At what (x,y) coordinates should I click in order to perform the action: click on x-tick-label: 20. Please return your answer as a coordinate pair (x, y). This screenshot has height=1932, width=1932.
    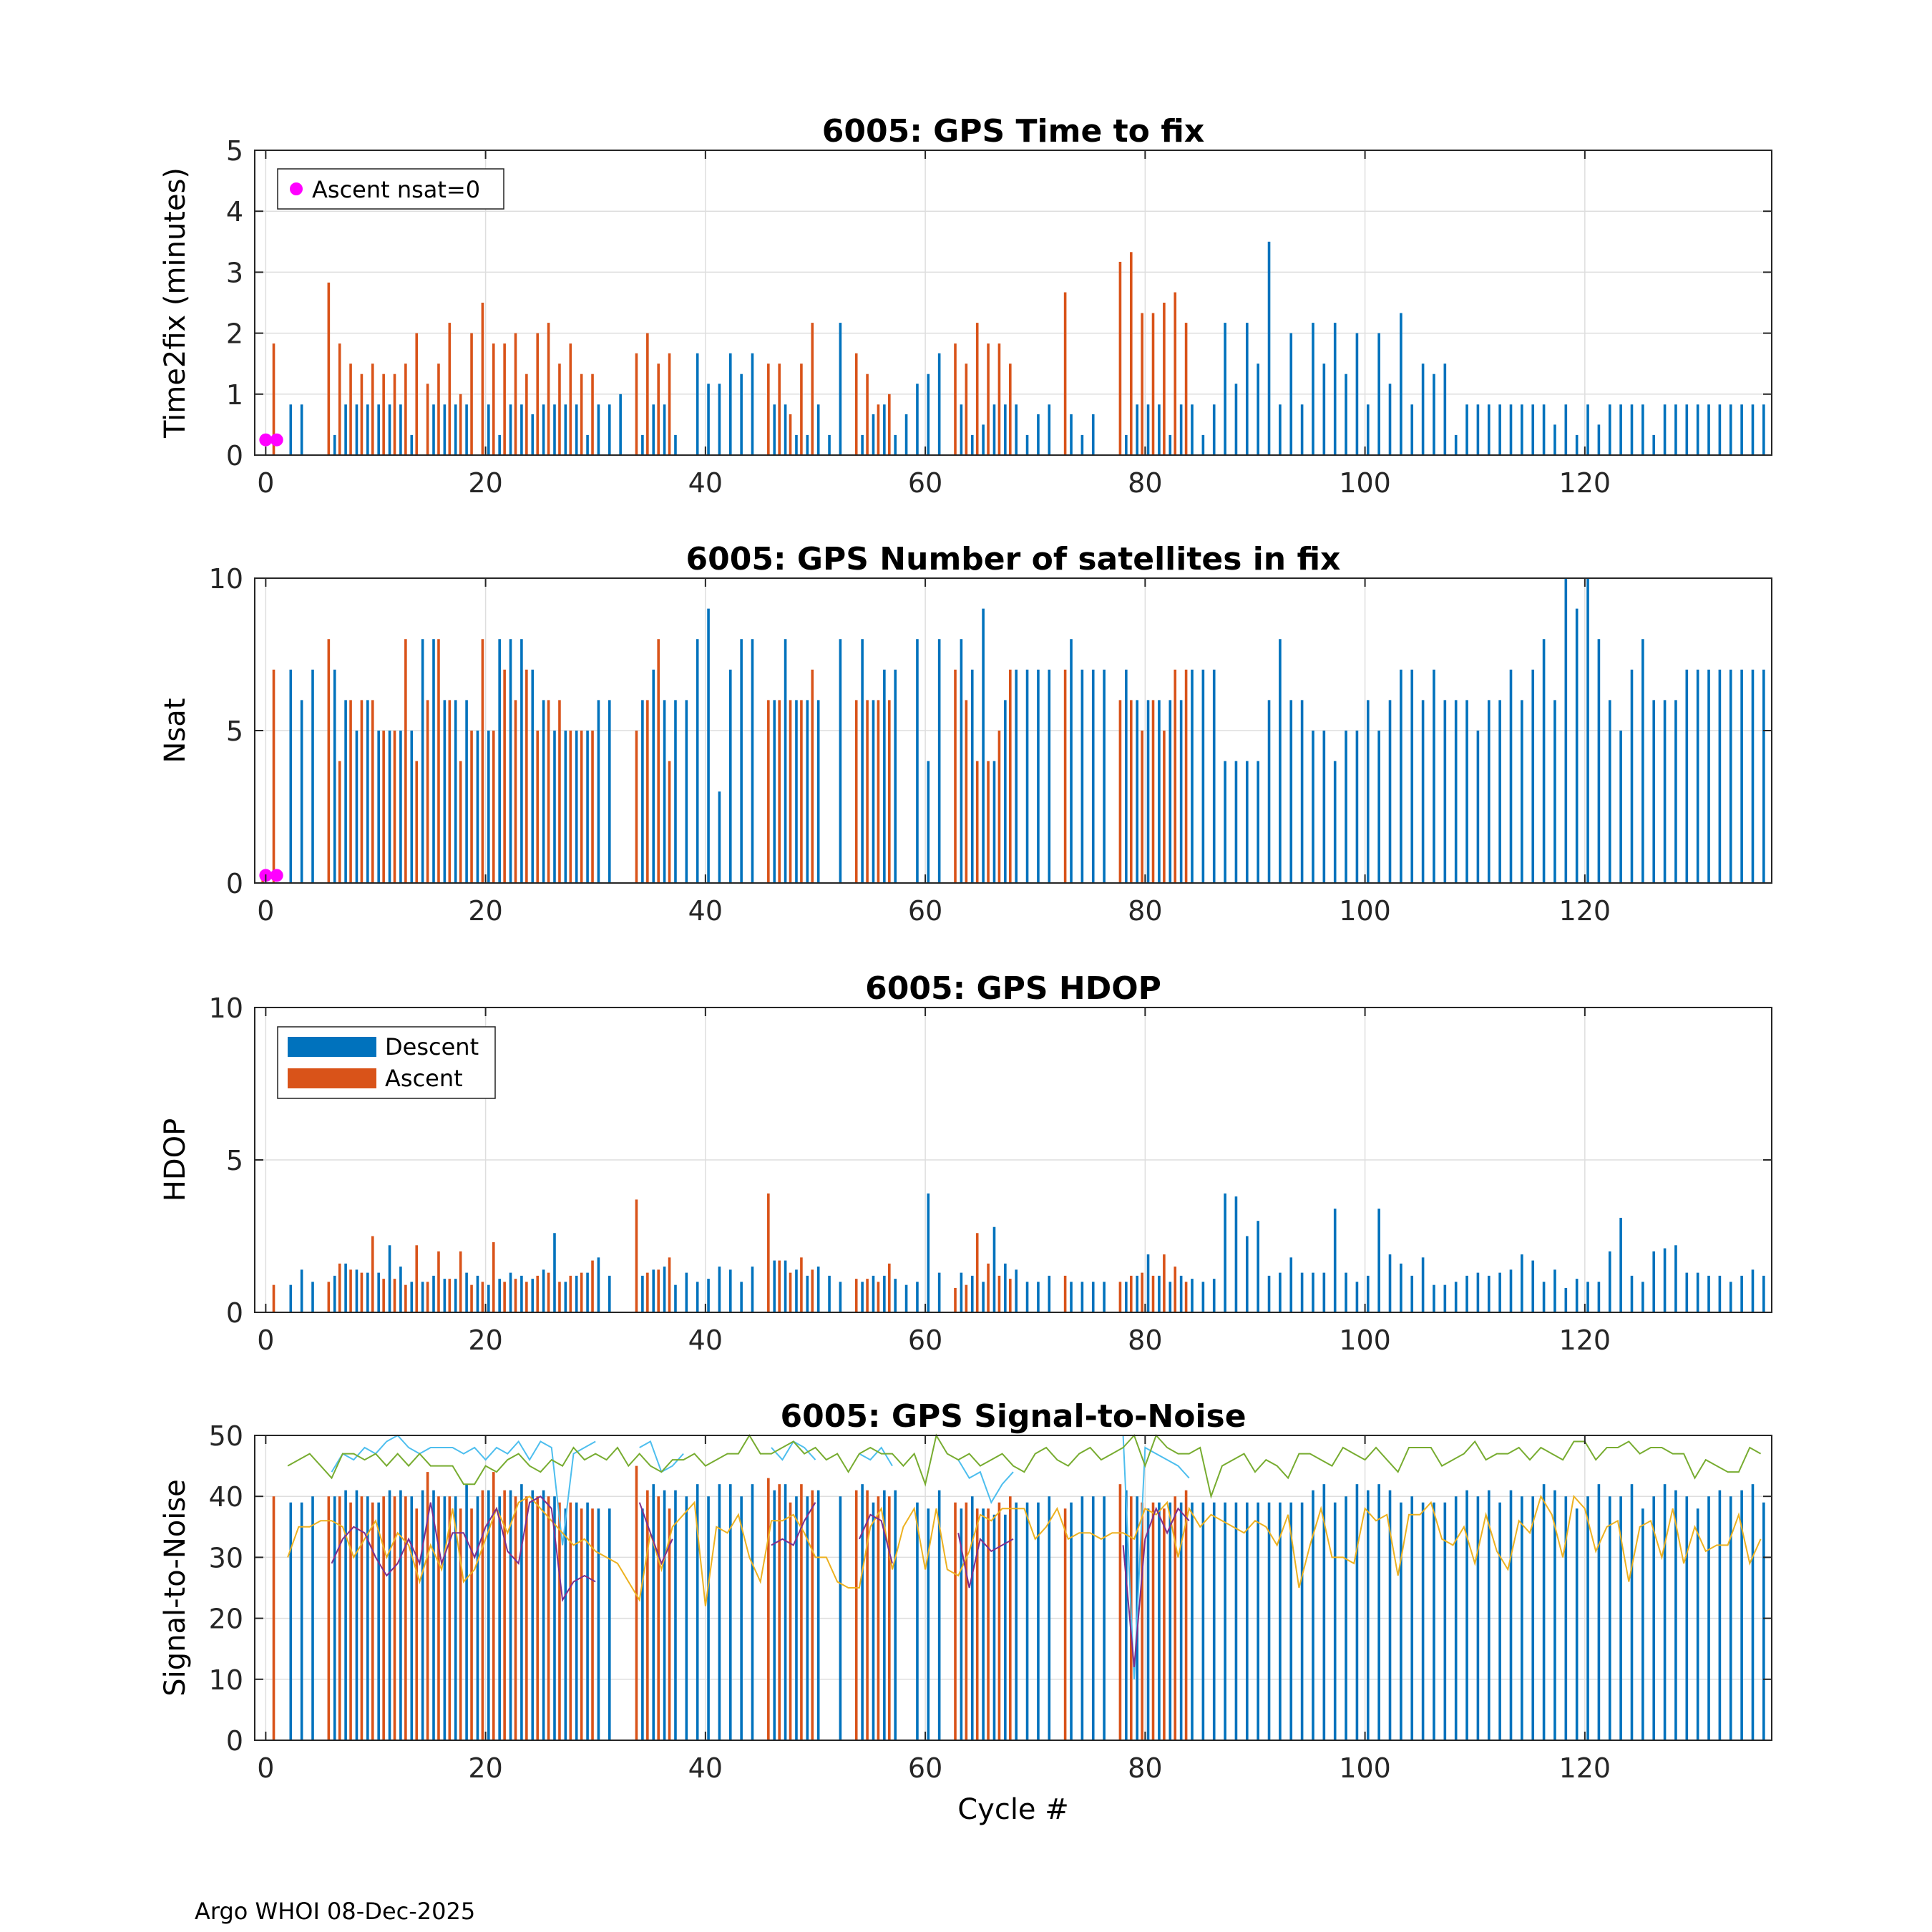
    Looking at the image, I should click on (485, 911).